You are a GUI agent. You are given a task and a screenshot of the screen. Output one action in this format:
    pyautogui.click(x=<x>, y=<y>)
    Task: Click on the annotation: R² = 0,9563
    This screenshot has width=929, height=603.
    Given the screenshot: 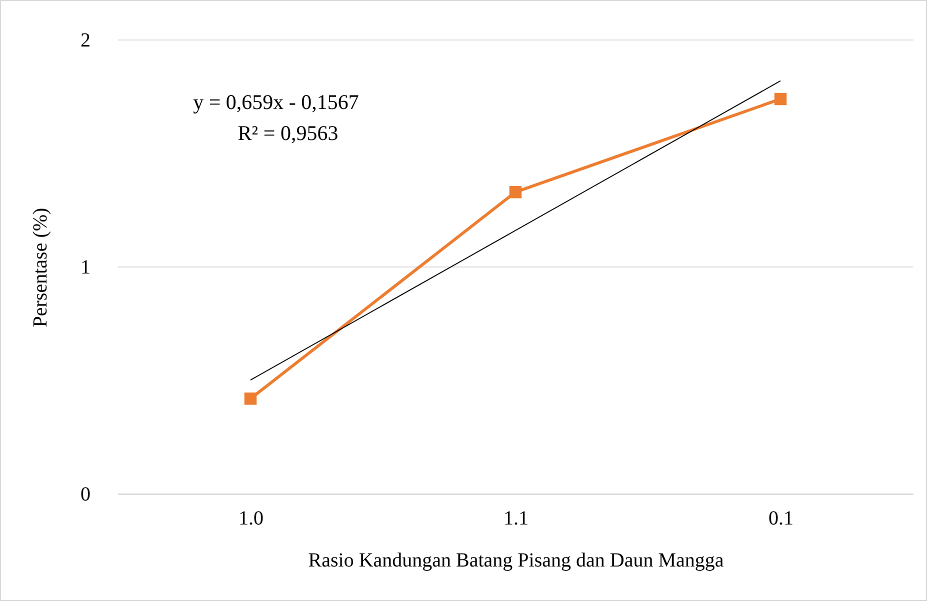 What is the action you would take?
    pyautogui.click(x=288, y=133)
    